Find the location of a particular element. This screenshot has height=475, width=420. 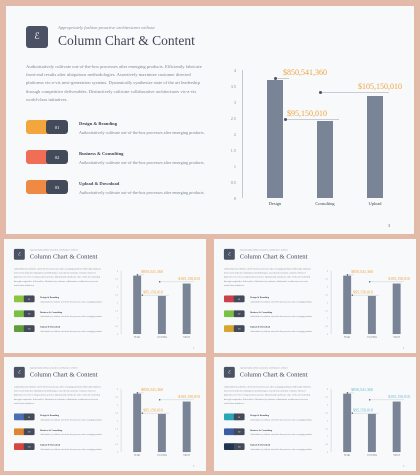

y-tick-label: 2 is located at coordinates (117, 420).